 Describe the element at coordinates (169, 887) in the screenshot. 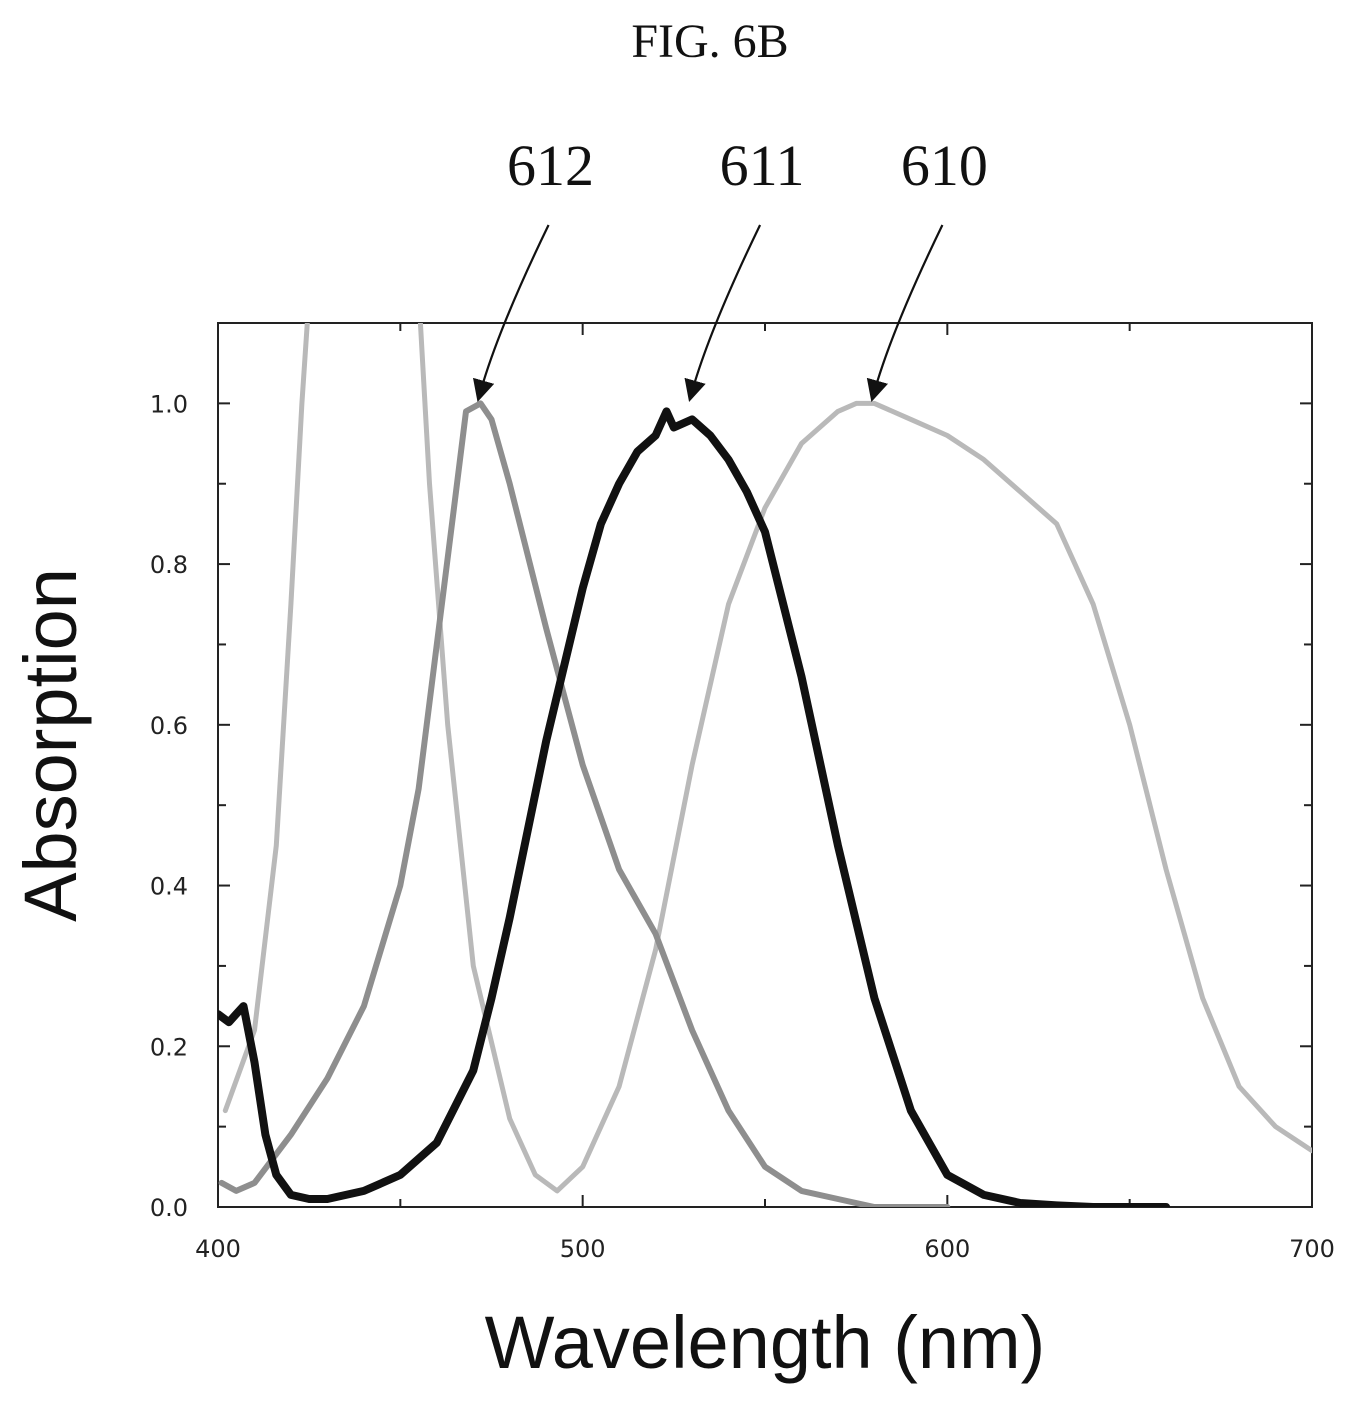

I see `y-tick-label: 0.4` at that location.